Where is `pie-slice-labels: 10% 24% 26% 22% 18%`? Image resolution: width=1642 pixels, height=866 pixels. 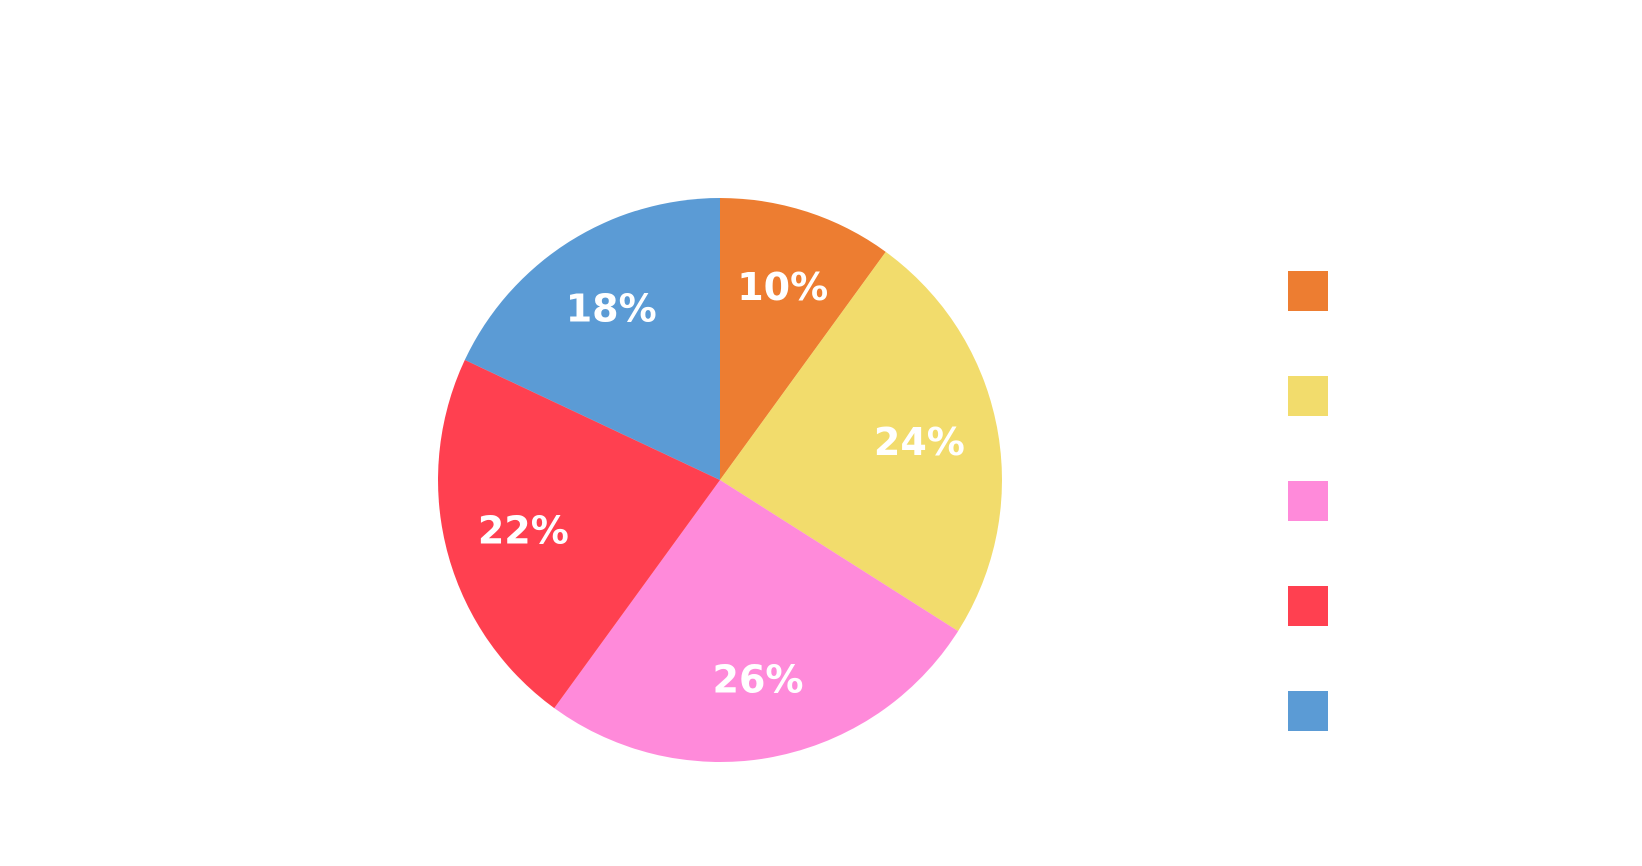
pie-slice-labels: 10% 24% 26% 22% 18% is located at coordinates (721, 483).